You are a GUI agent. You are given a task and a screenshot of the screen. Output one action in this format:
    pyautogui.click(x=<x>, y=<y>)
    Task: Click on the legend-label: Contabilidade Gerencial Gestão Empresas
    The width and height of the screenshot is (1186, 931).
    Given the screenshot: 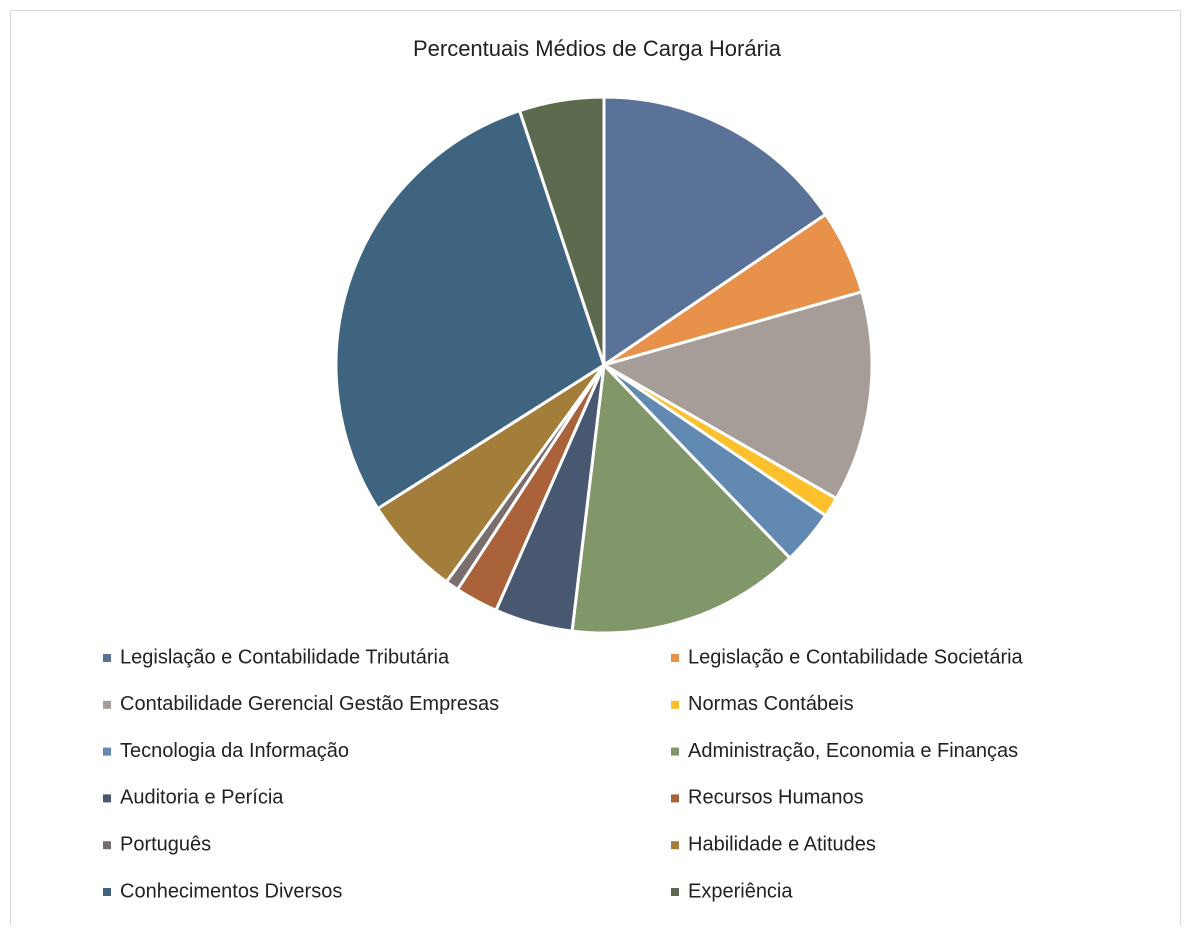 What is the action you would take?
    pyautogui.click(x=309, y=704)
    